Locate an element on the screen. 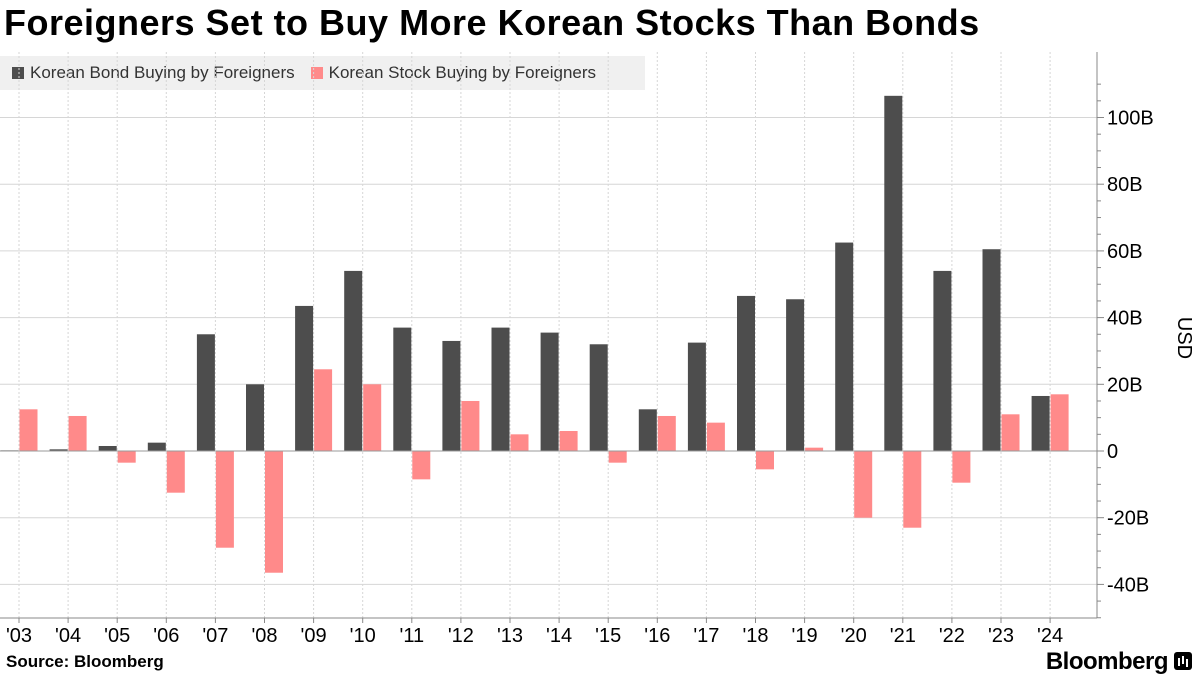  brand-logo: Bloomberg is located at coordinates (1107, 661).